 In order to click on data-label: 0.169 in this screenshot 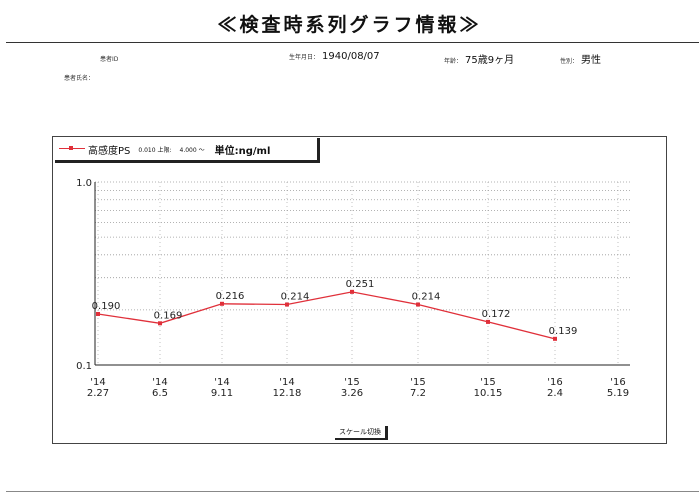, I will do `click(168, 315)`.